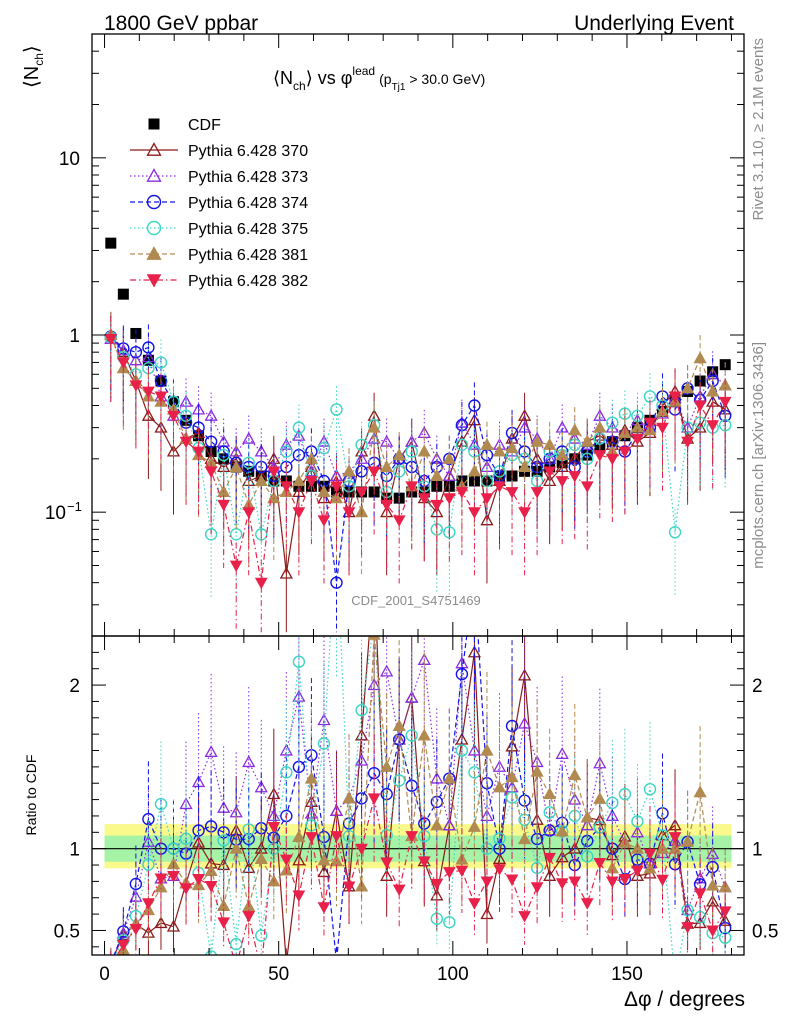 This screenshot has height=1024, width=786. What do you see at coordinates (204, 125) in the screenshot?
I see `legend-label: CDF` at bounding box center [204, 125].